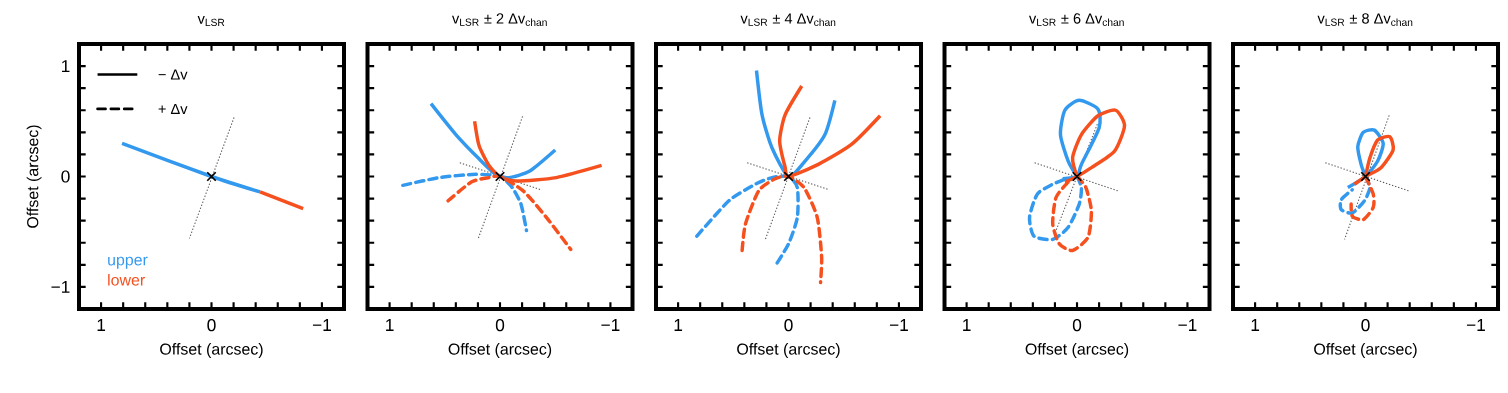 The image size is (1508, 393). I want to click on chart-title: v$_{LSR}$, so click(211, 21).